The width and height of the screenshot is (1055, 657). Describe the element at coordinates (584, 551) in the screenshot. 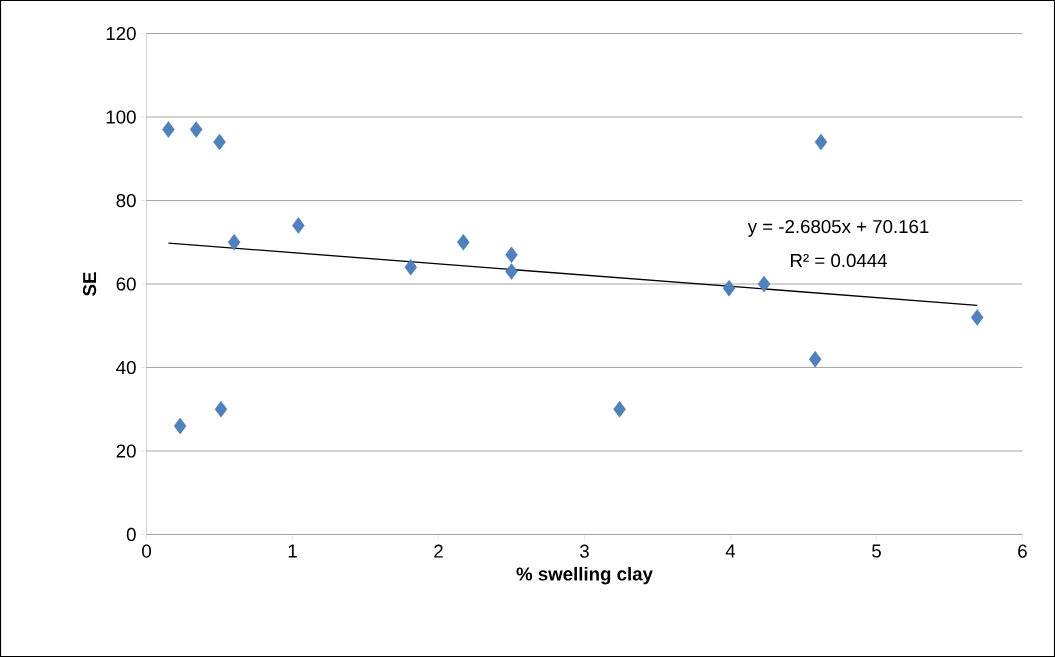

I see `x-tick-label: 3` at that location.